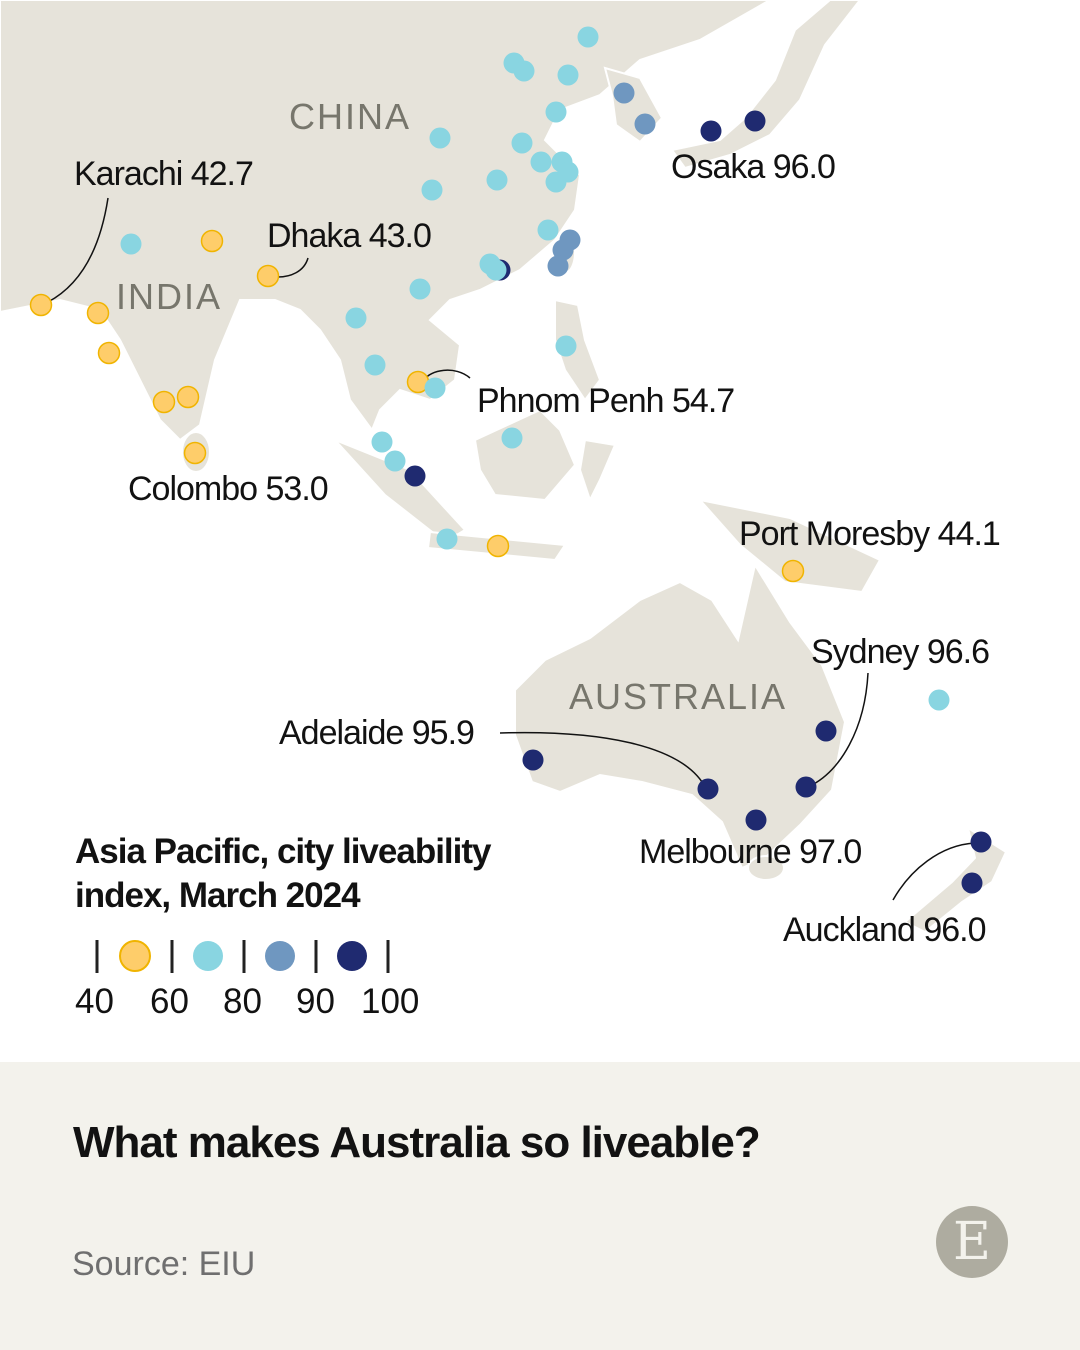 The width and height of the screenshot is (1080, 1350). What do you see at coordinates (840, 729) in the screenshot?
I see `leader-sydney` at bounding box center [840, 729].